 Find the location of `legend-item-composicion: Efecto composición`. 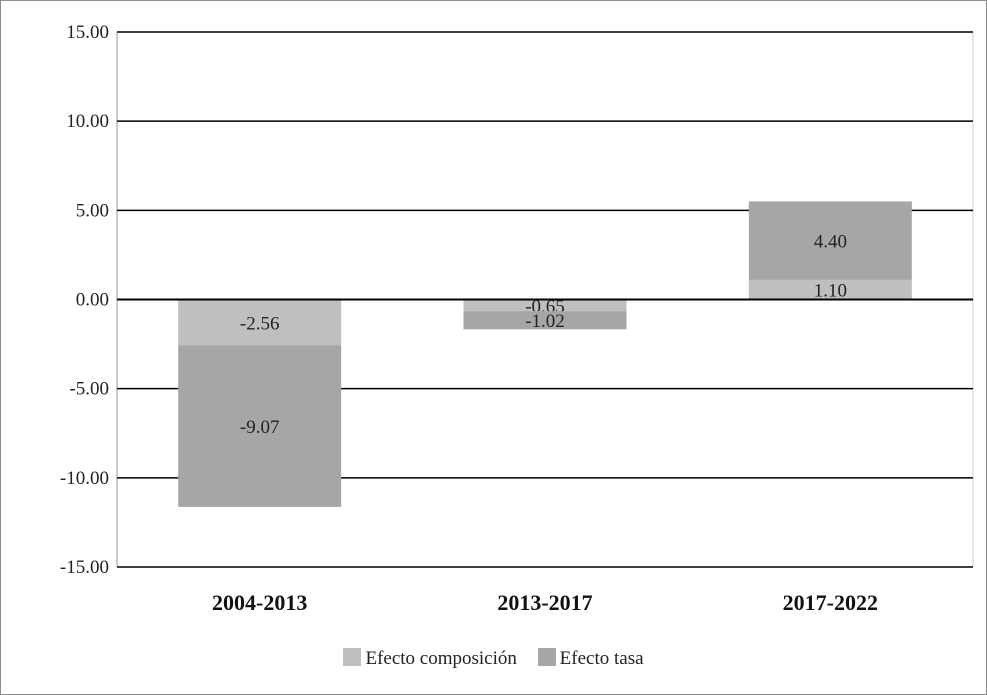

legend-item-composicion: Efecto composición is located at coordinates (430, 659).